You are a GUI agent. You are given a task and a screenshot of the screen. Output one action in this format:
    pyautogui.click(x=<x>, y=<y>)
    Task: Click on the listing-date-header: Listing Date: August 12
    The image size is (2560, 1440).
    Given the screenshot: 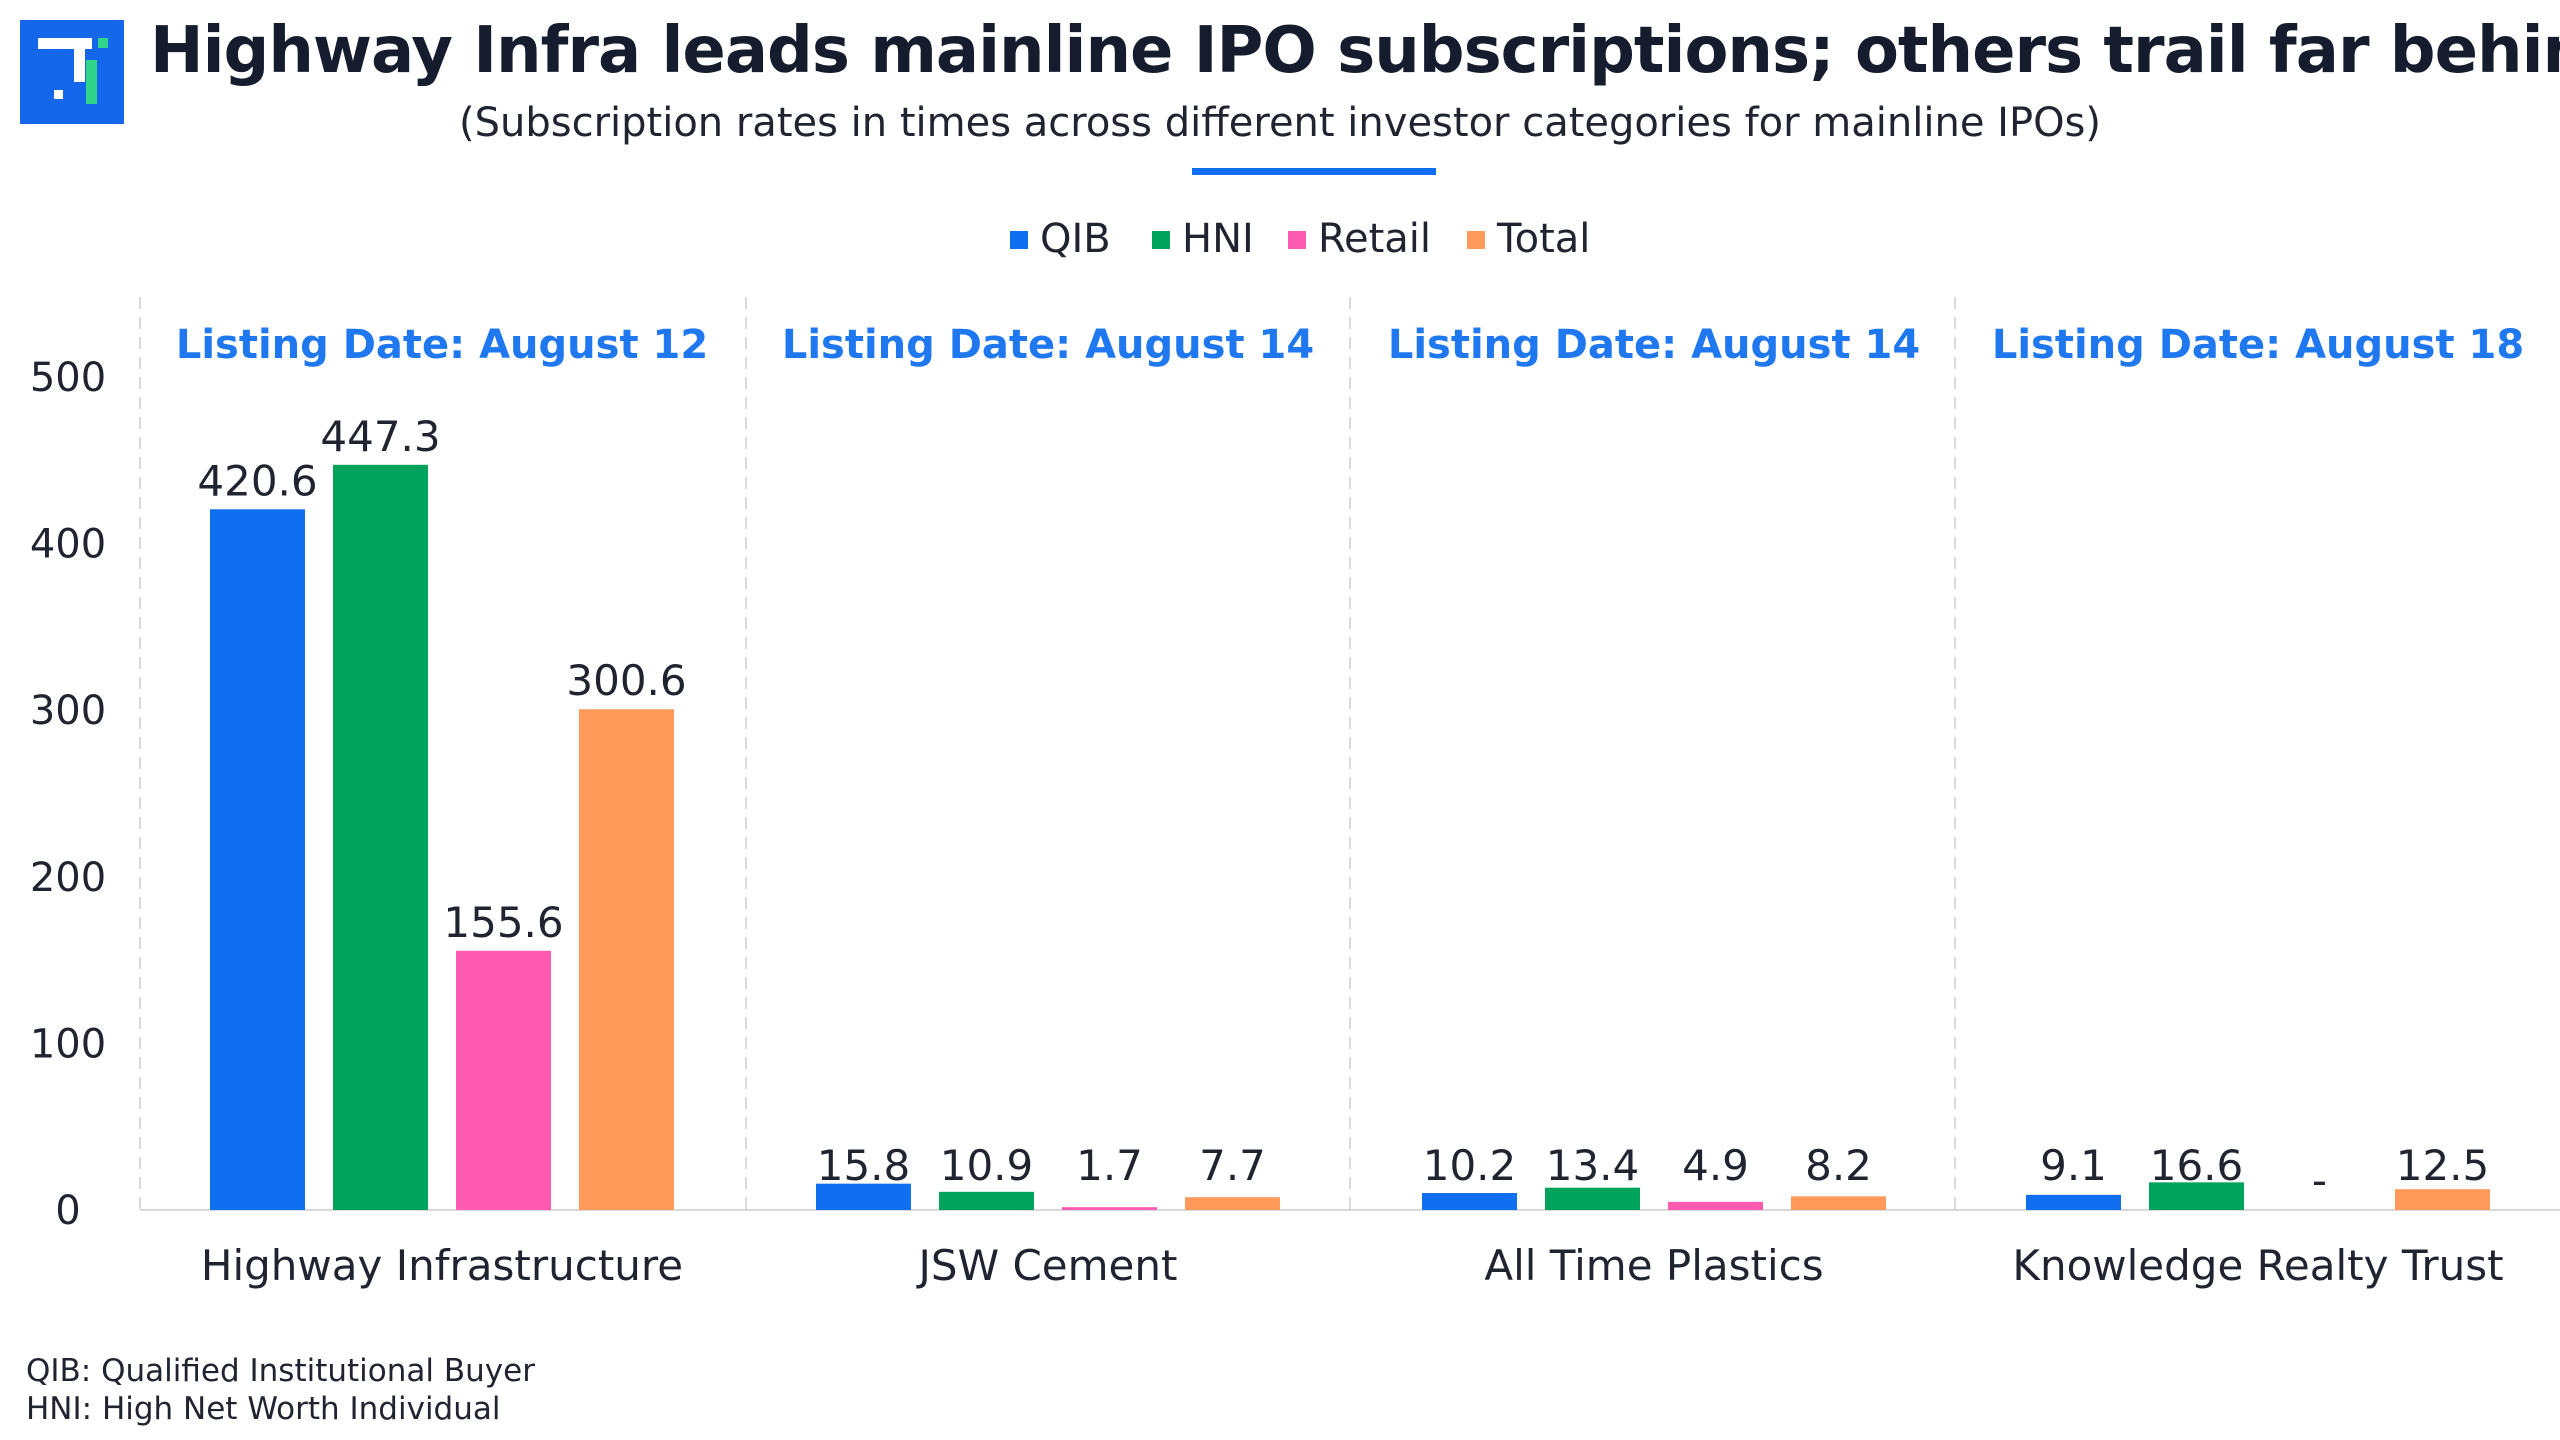 What is the action you would take?
    pyautogui.click(x=442, y=345)
    